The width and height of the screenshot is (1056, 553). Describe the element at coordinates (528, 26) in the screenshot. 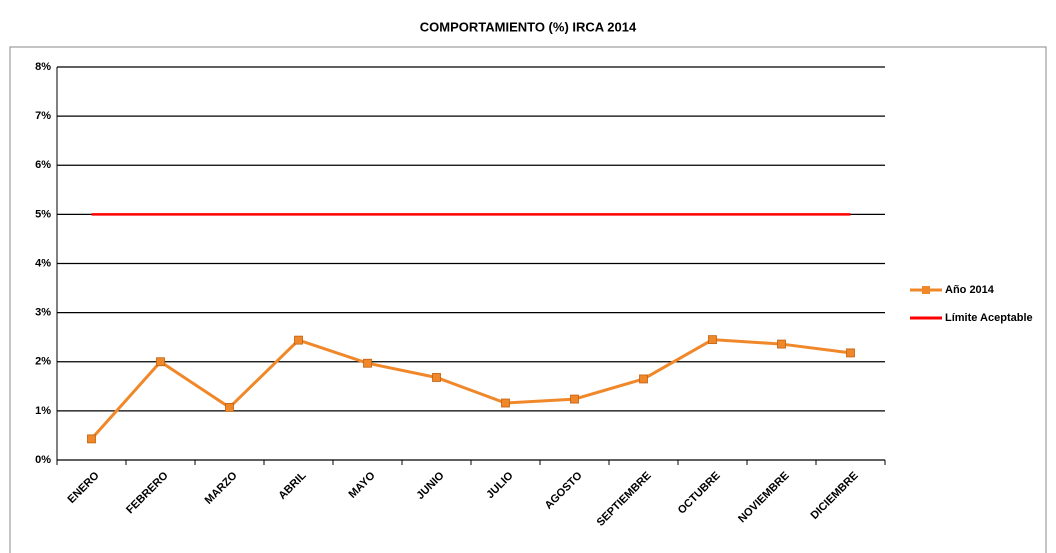

I see `chart-title: COMPORTAMIENTO (%) IRCA 2014` at that location.